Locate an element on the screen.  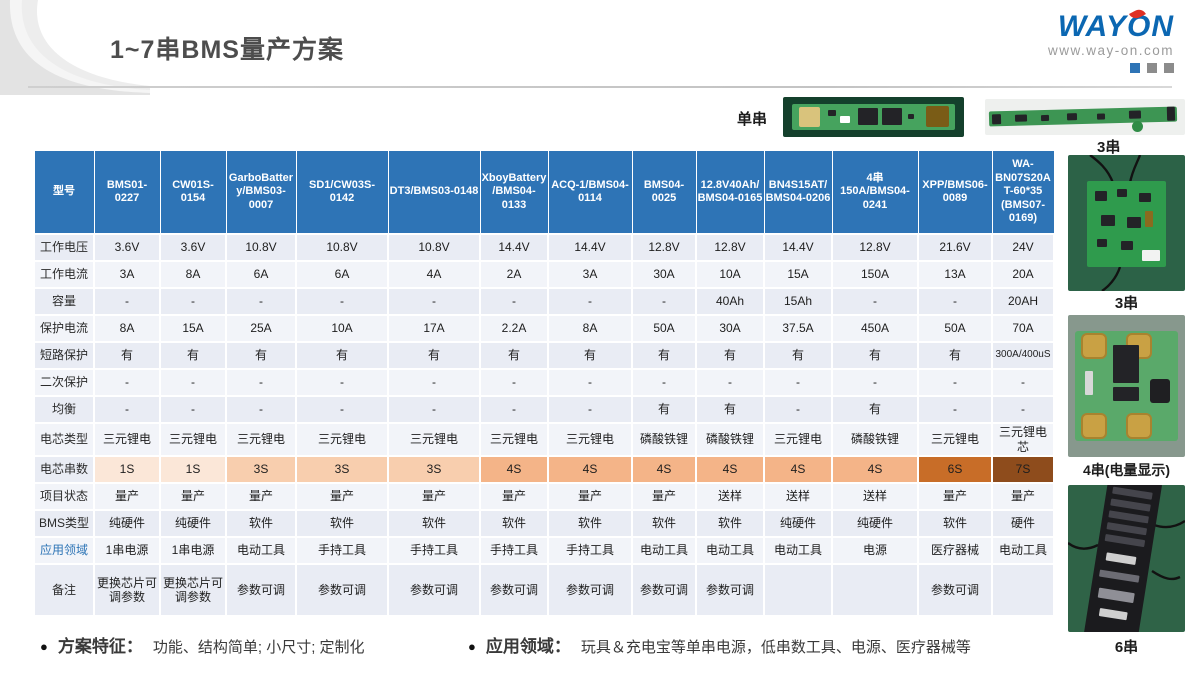
table-cell: 1串电源 is located at coordinates (127, 551).